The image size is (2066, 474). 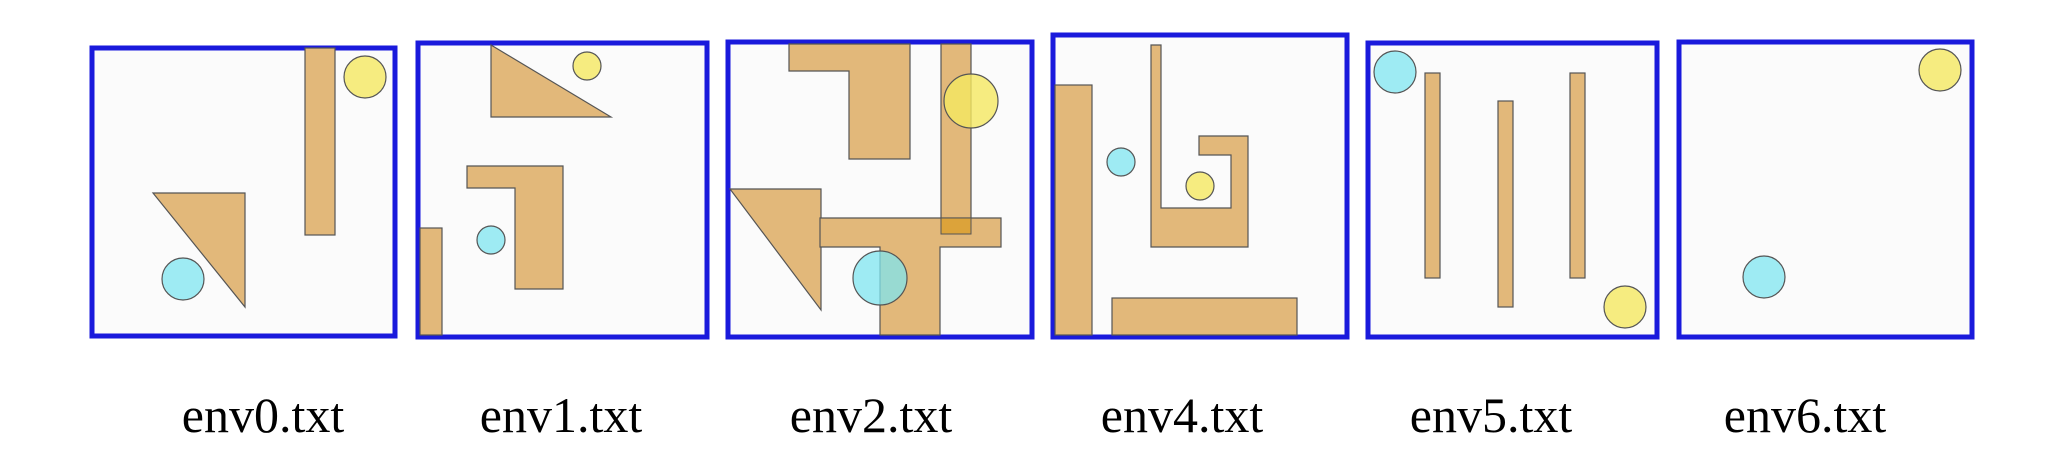 I want to click on env-label: env6.txt, so click(x=1805, y=415).